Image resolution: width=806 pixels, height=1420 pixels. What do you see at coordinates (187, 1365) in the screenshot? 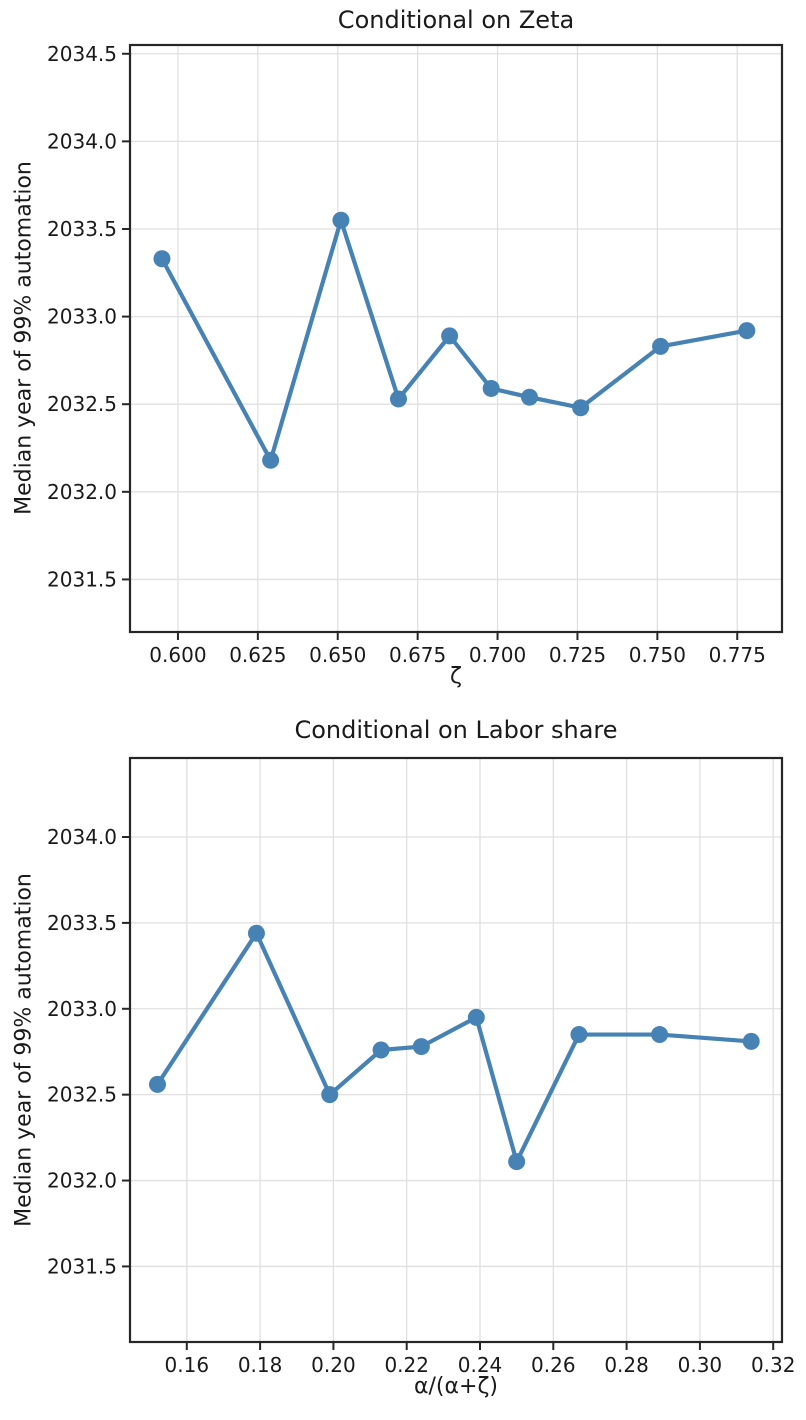
I see `x-tick-label: 0.16` at bounding box center [187, 1365].